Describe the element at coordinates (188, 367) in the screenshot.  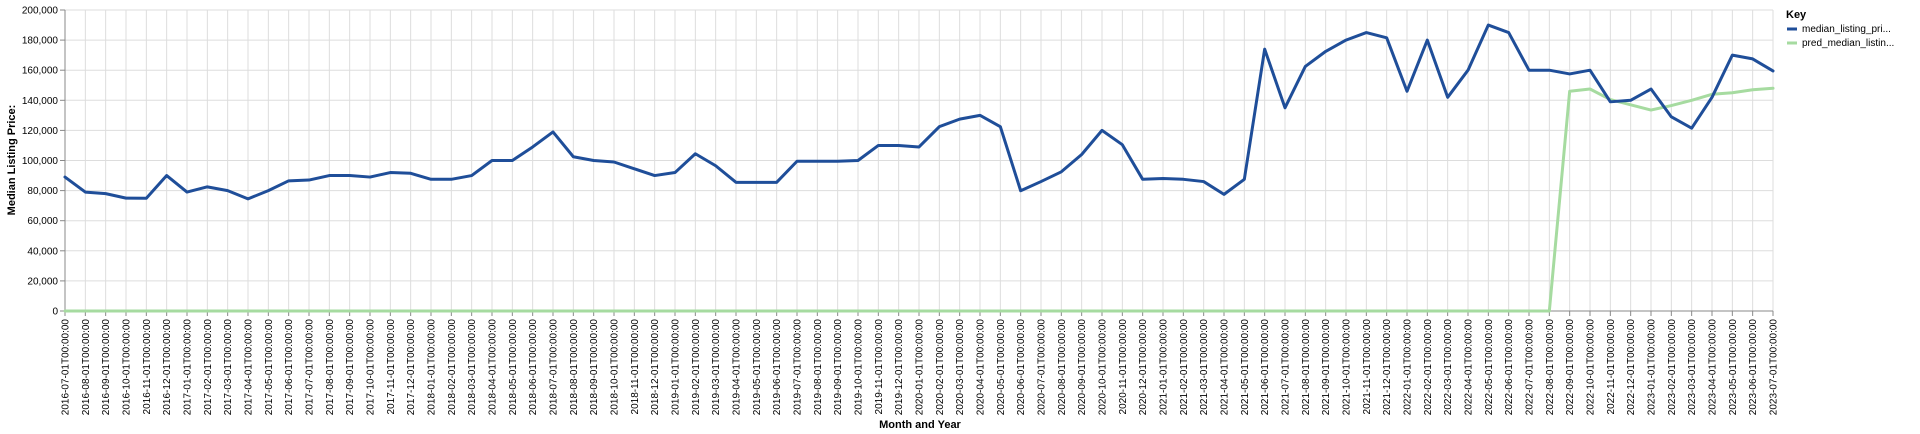
I see `x-tick-label: 2017-01-01T00:00:00` at that location.